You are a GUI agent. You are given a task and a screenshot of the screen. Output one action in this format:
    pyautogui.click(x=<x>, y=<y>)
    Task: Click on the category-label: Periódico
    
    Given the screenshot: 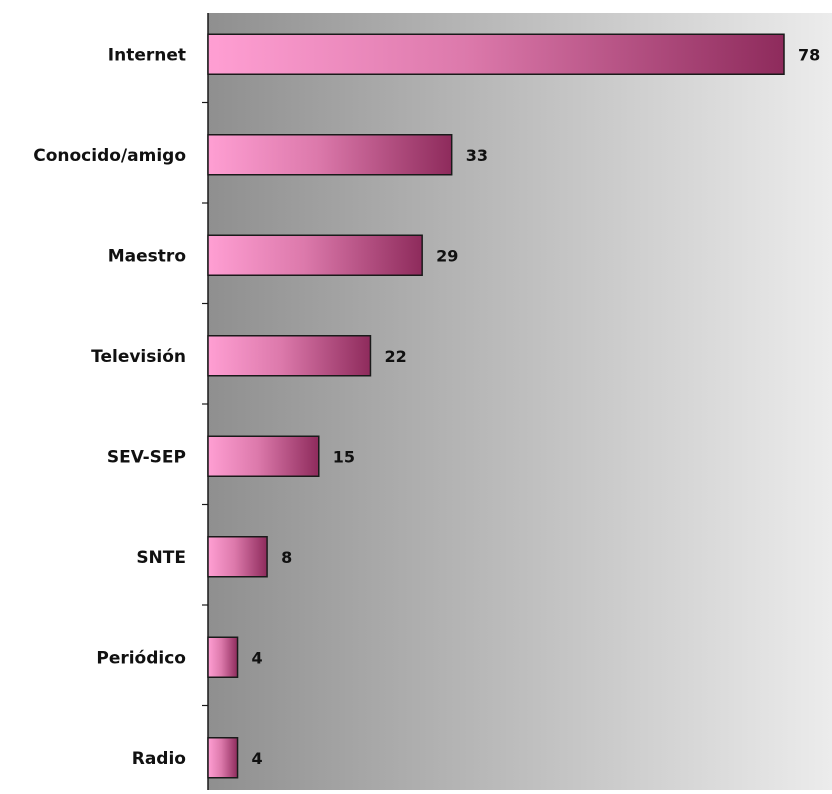 What is the action you would take?
    pyautogui.click(x=141, y=658)
    